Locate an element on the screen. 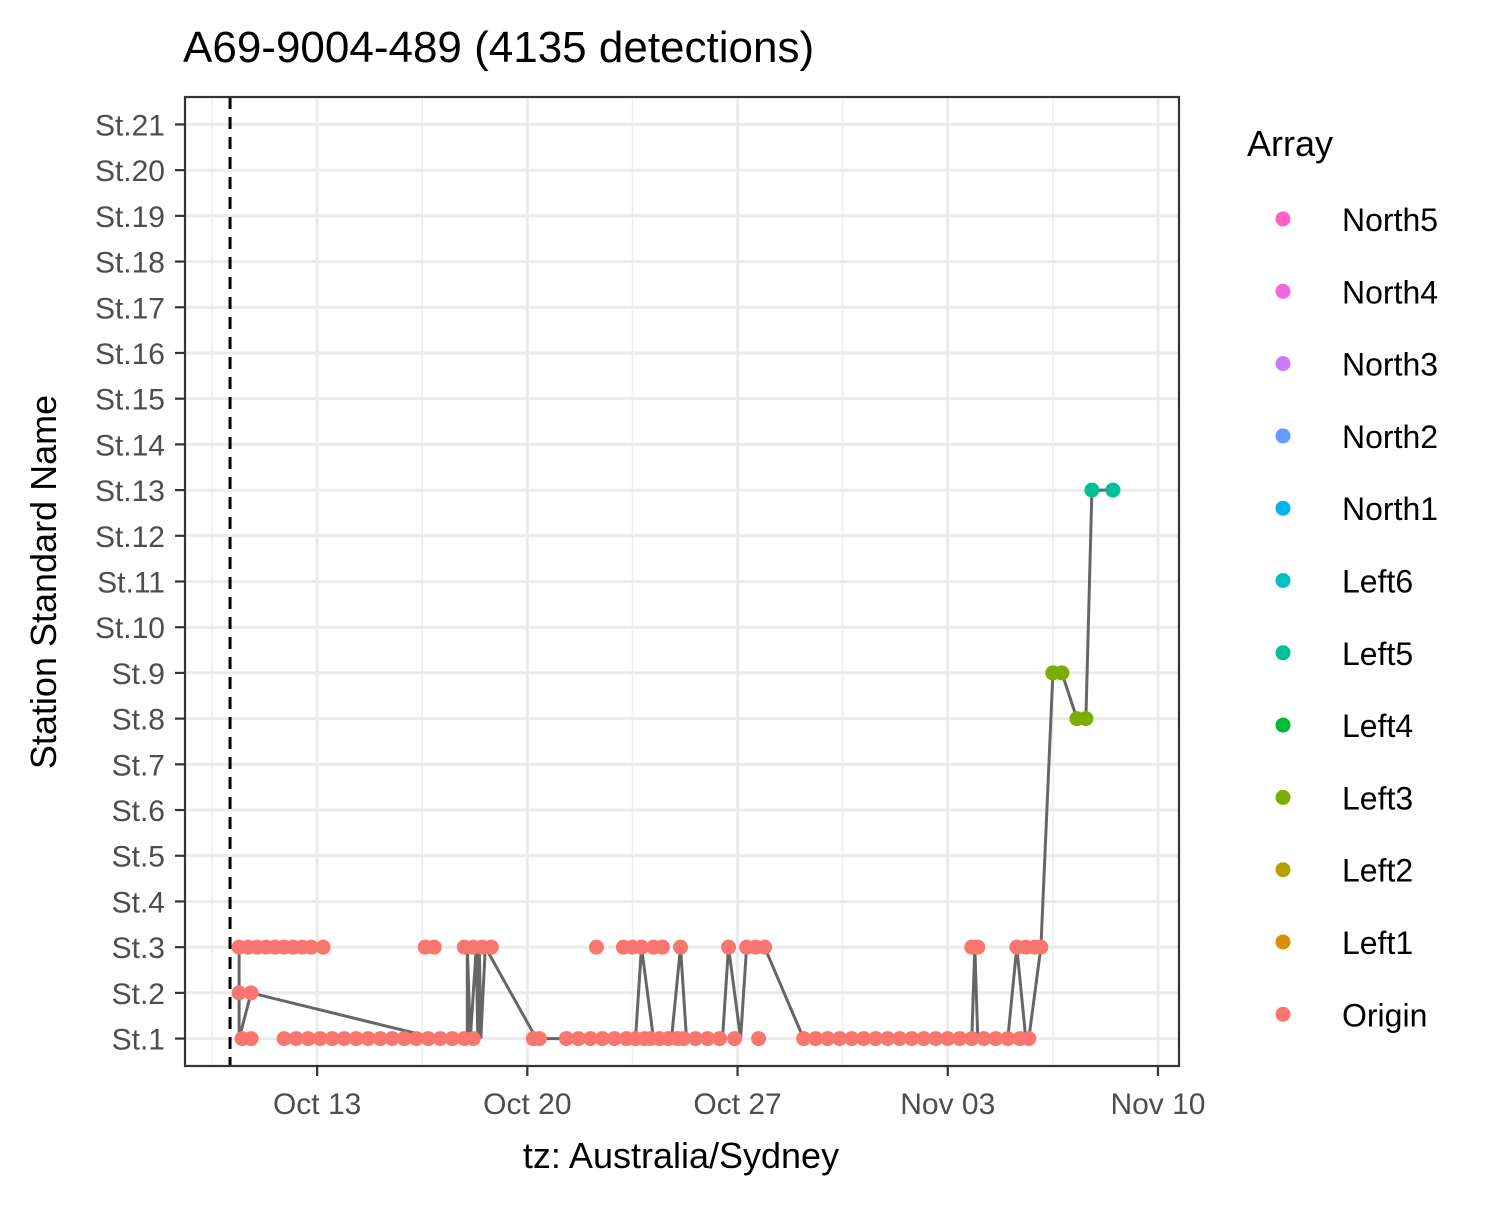 This screenshot has height=1205, width=1500. legend-label-origin: Origin is located at coordinates (1384, 1015).